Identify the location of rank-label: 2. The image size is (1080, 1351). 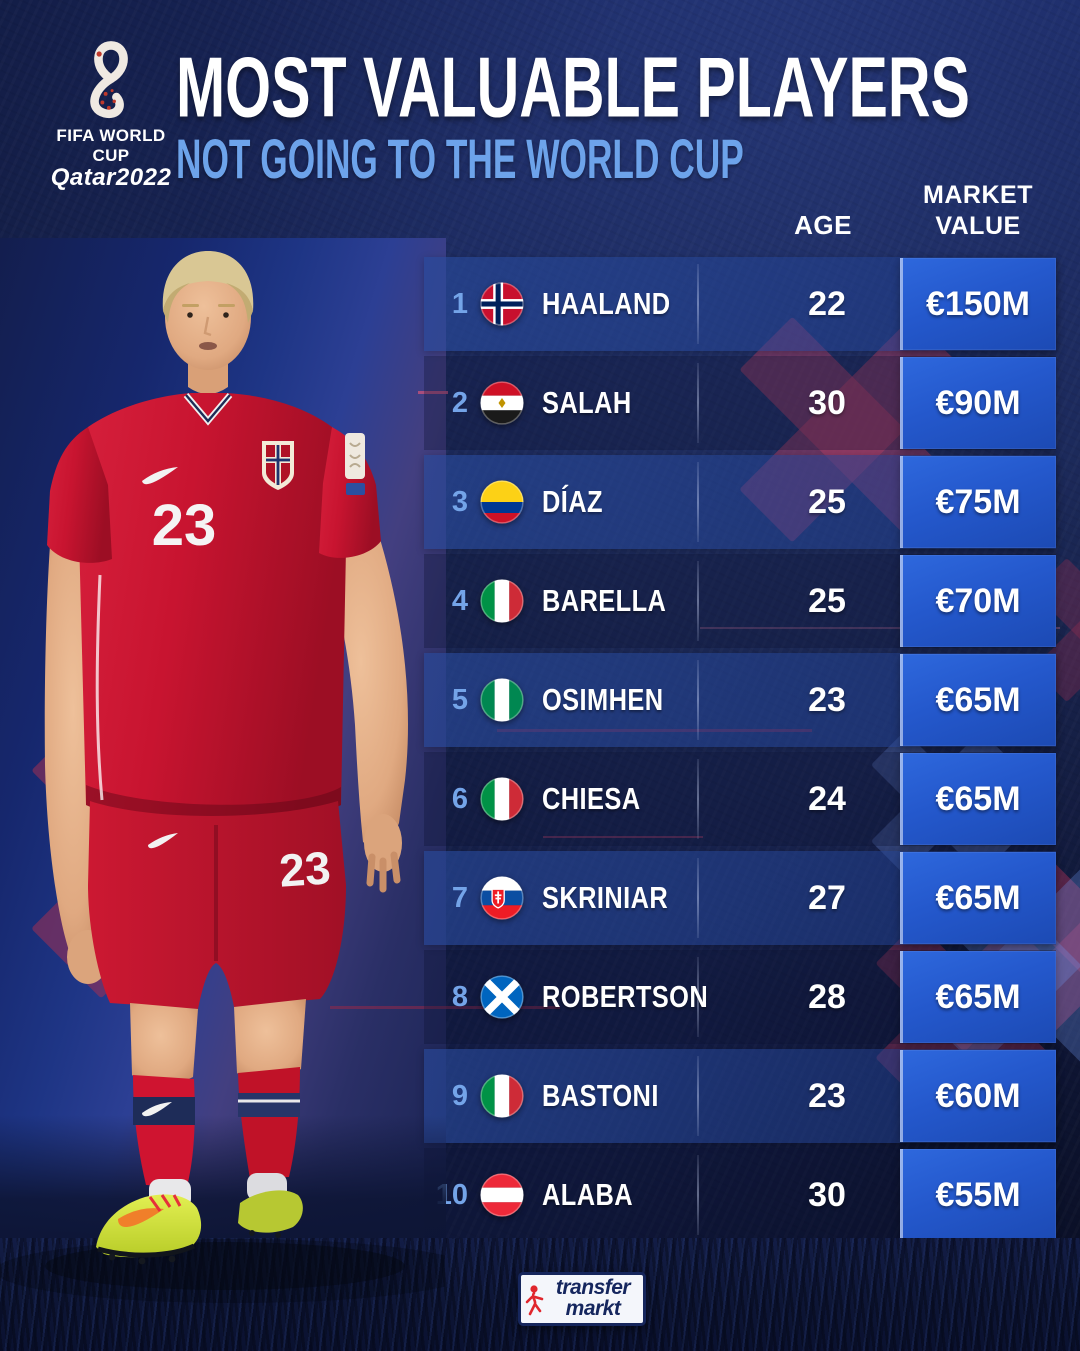
(459, 403).